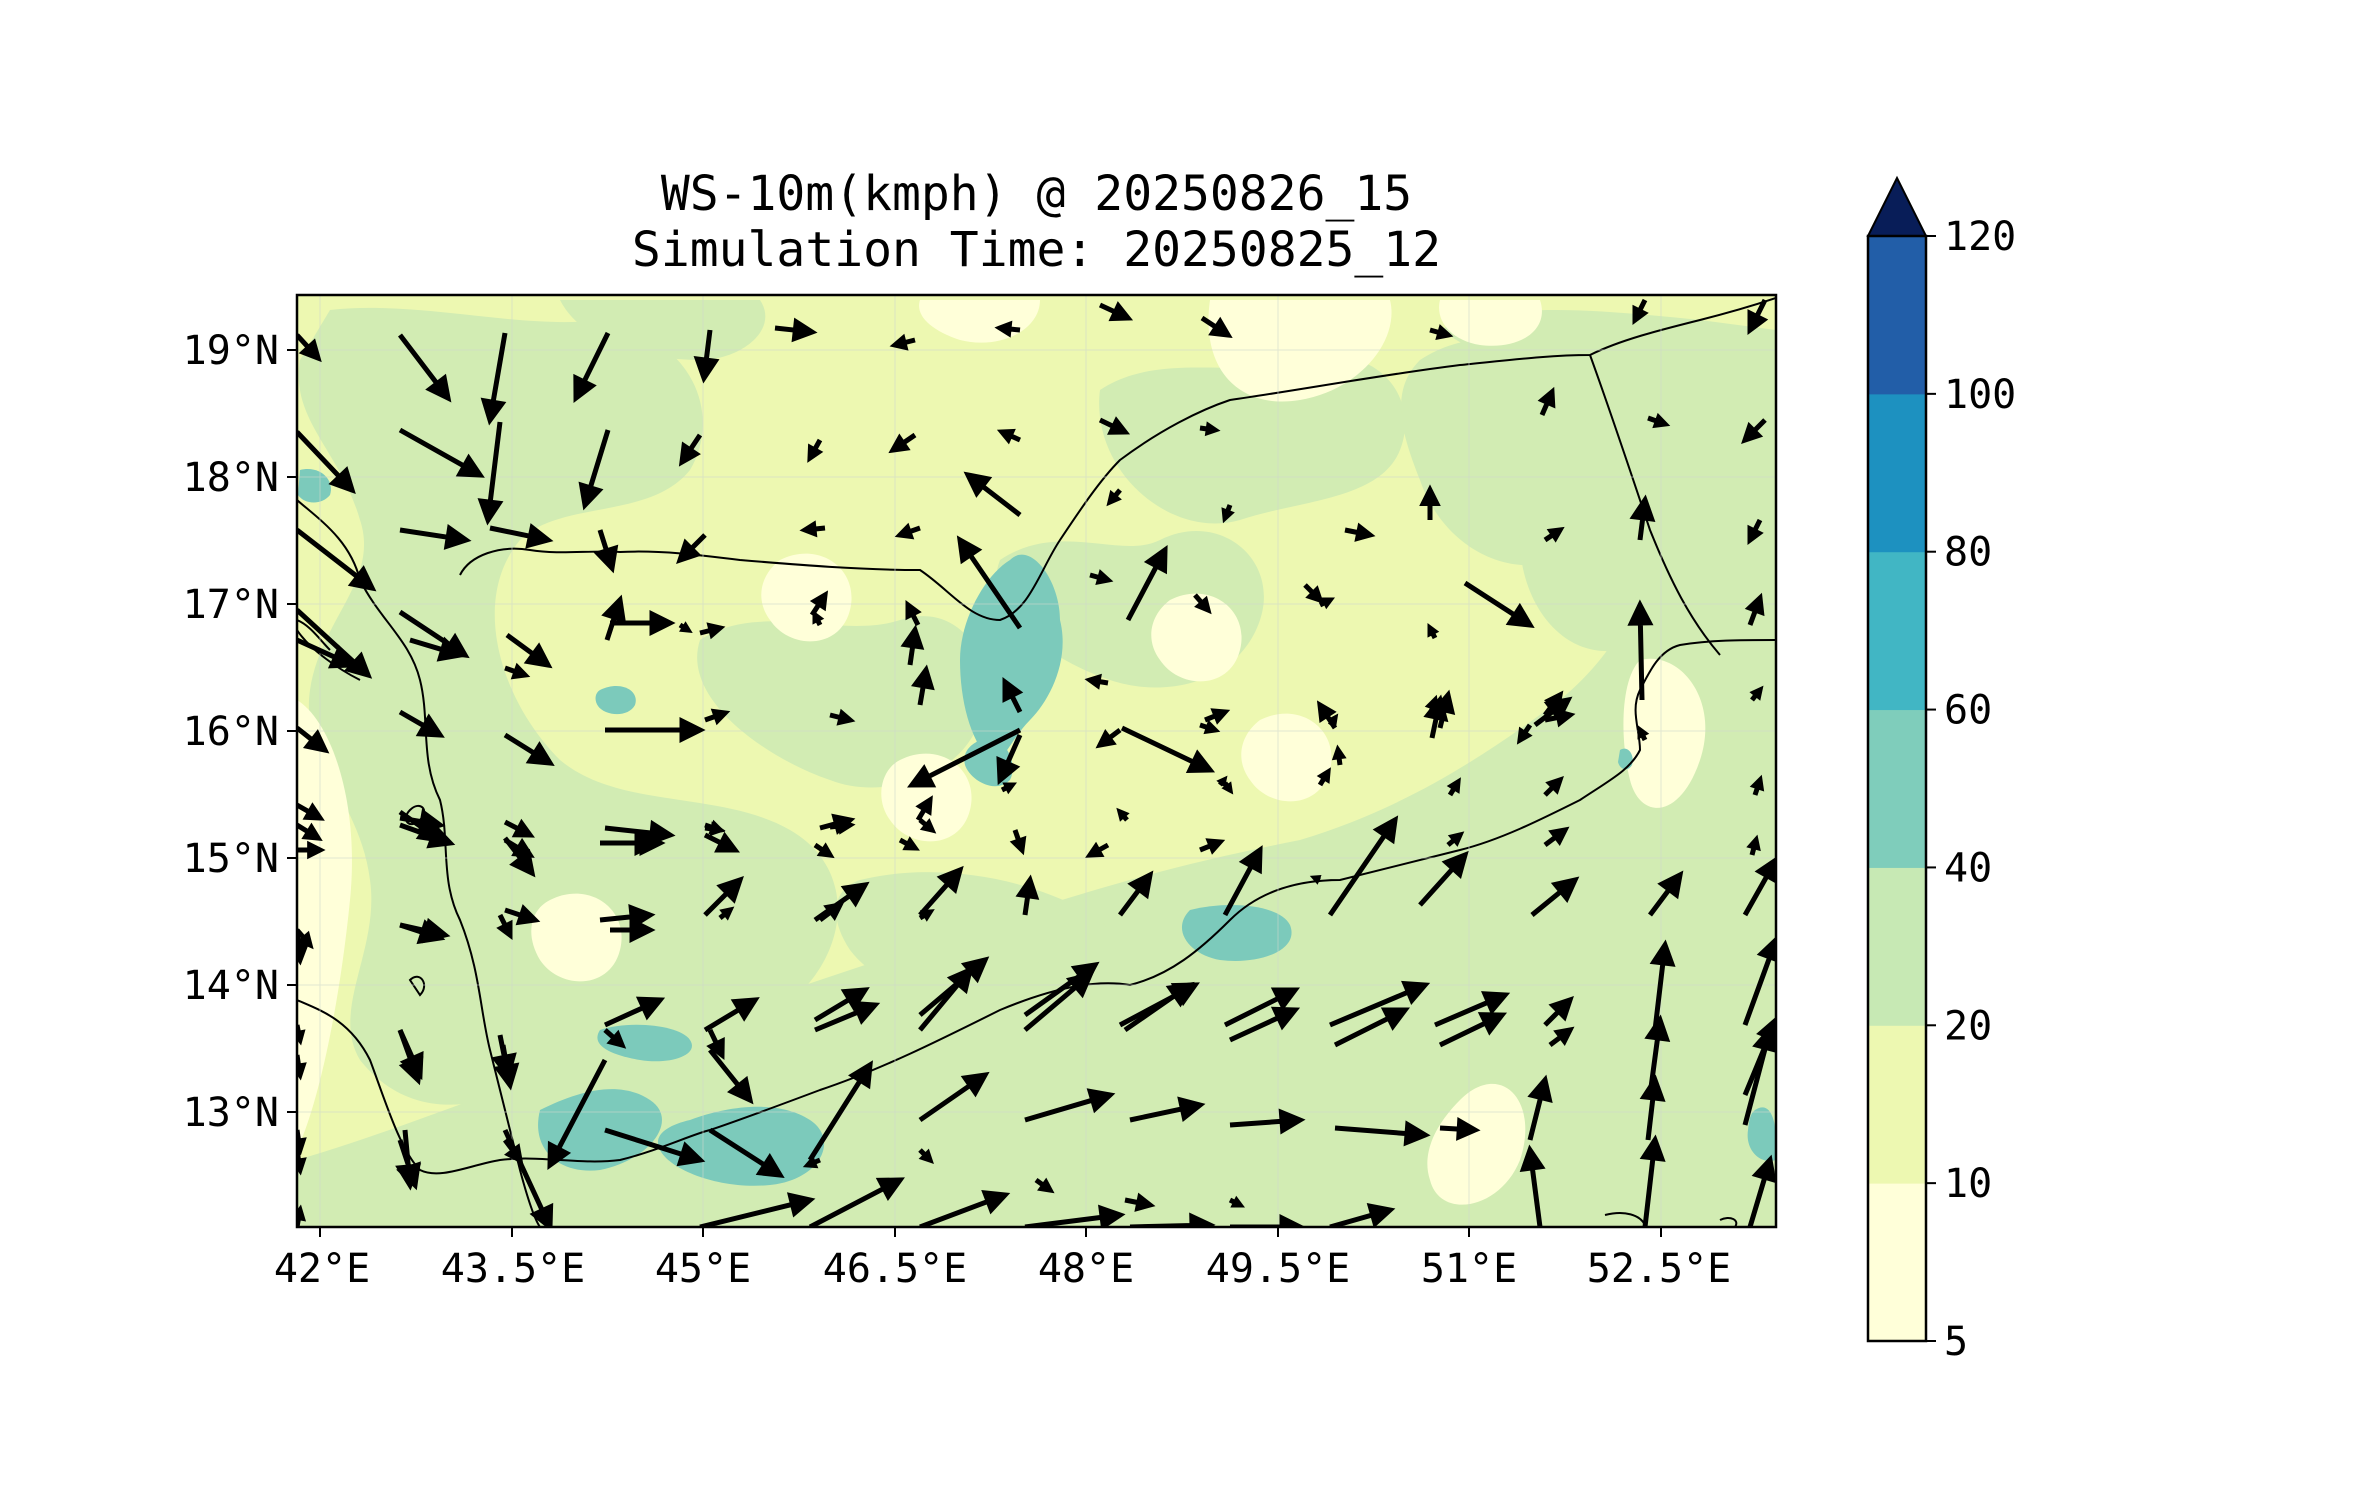 Image resolution: width=2371 pixels, height=1500 pixels. I want to click on y-tick-label: 18°N, so click(231, 478).